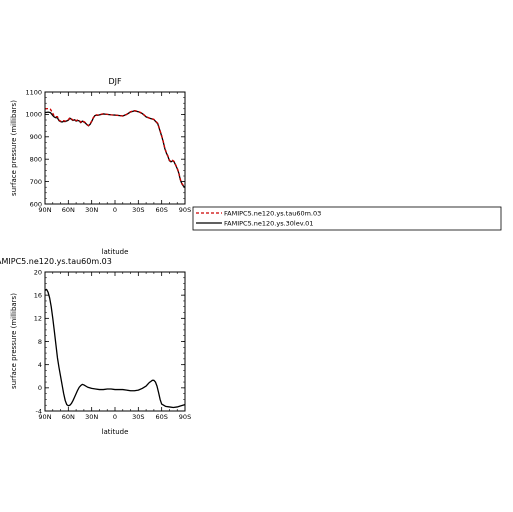 This screenshot has width=513, height=512. What do you see at coordinates (268, 224) in the screenshot?
I see `legend-entry-1: FAMIPC5.ne120.ys.30lev.01` at bounding box center [268, 224].